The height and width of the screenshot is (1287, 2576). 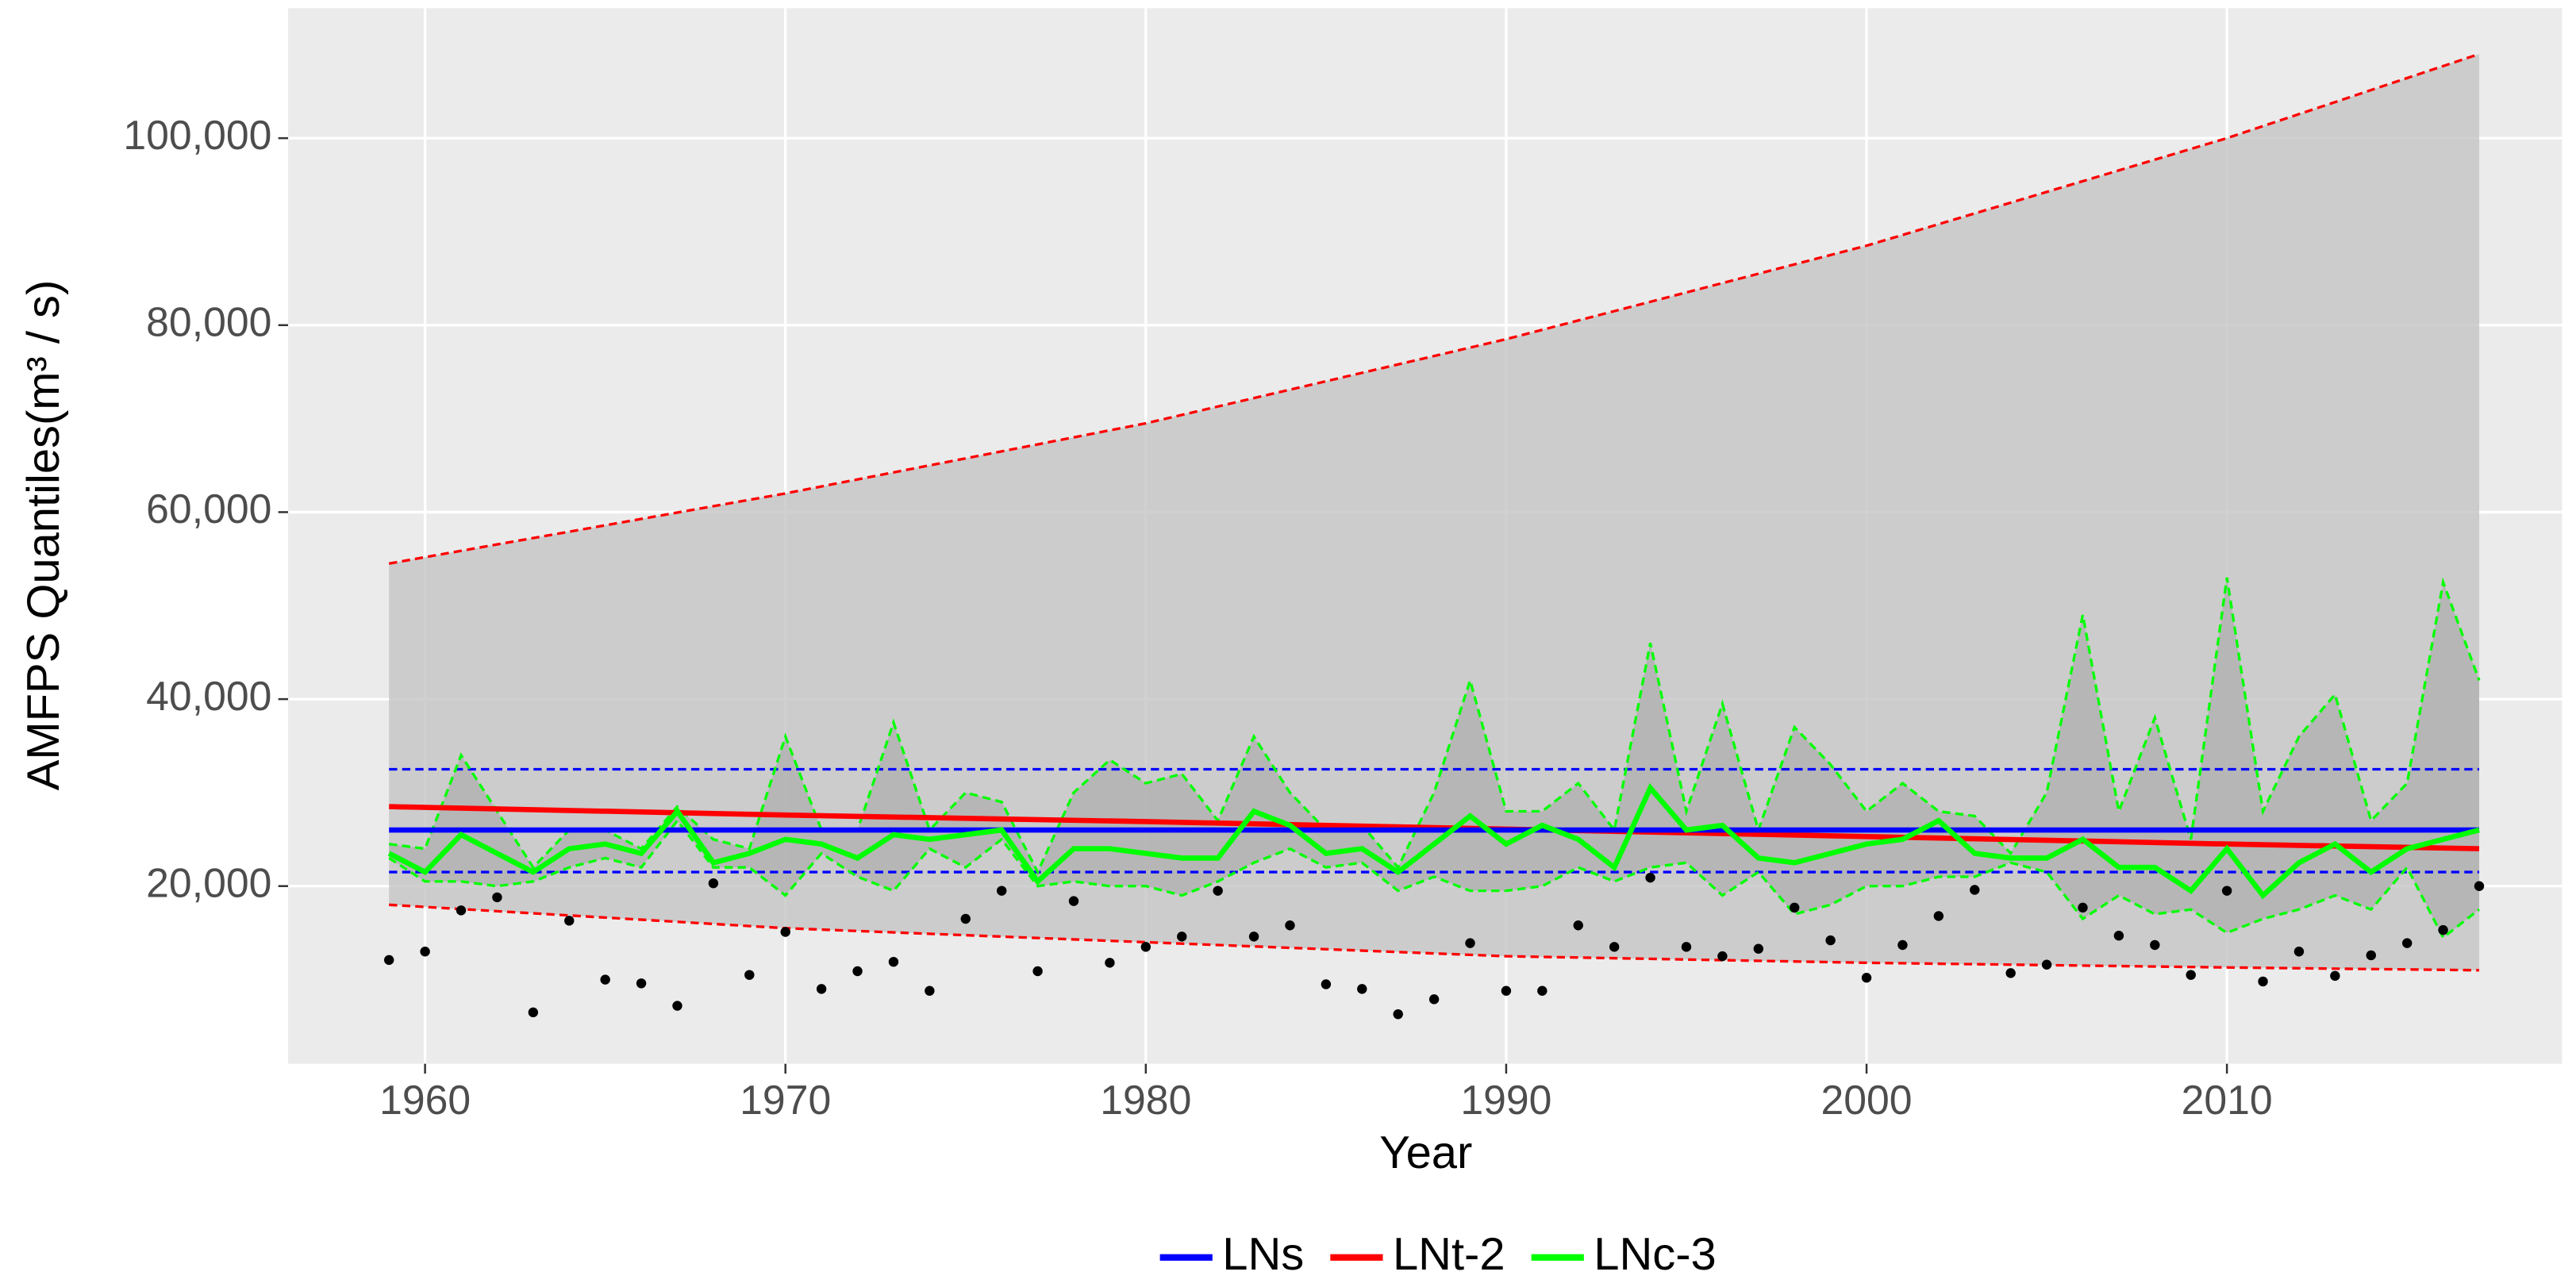 I want to click on y-tick-label: 60,000, so click(x=208, y=509).